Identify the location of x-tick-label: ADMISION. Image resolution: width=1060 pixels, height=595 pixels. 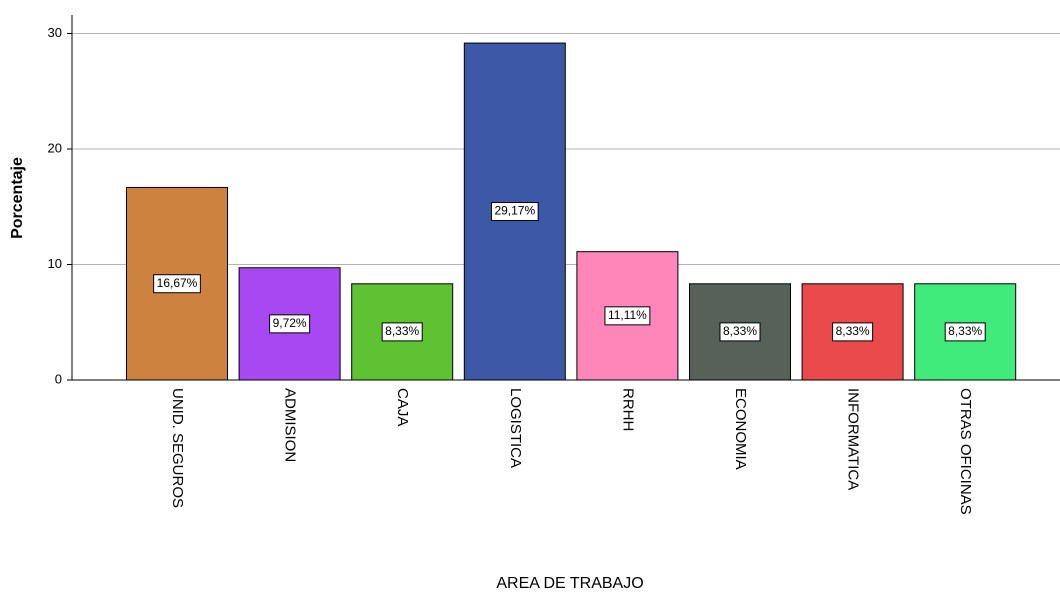
(290, 425).